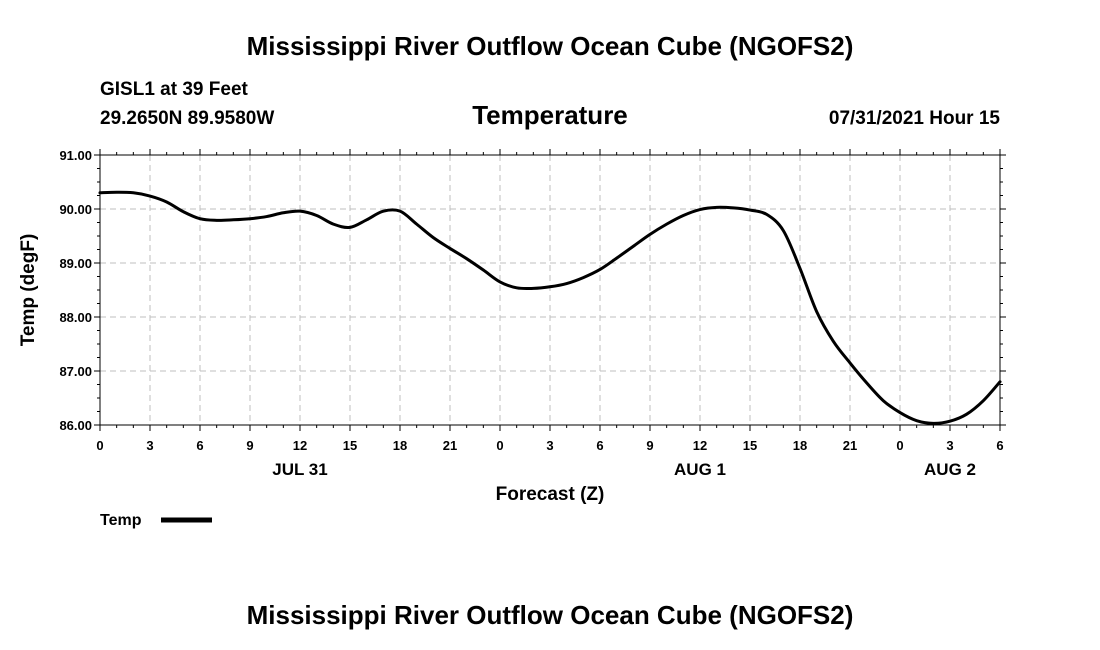 This screenshot has width=1100, height=650. Describe the element at coordinates (299, 469) in the screenshot. I see `date-label: JUL 31` at that location.